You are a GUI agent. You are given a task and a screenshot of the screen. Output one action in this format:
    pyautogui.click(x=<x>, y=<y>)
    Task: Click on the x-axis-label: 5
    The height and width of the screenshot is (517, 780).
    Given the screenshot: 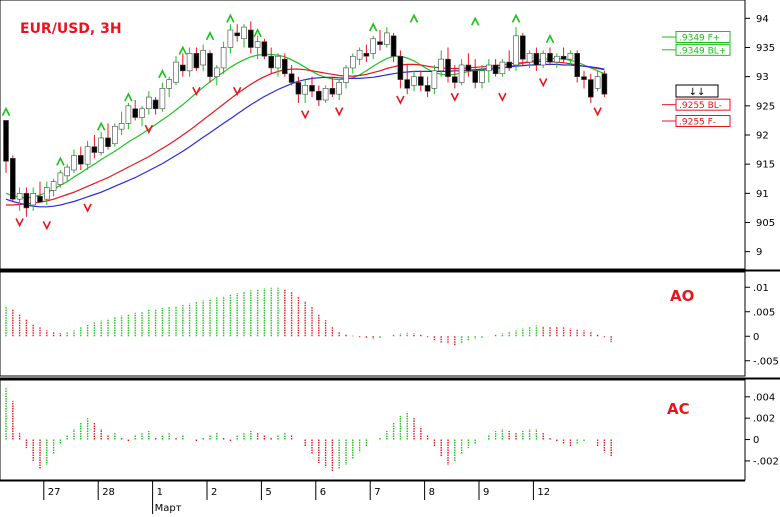 What is the action you would take?
    pyautogui.click(x=268, y=492)
    